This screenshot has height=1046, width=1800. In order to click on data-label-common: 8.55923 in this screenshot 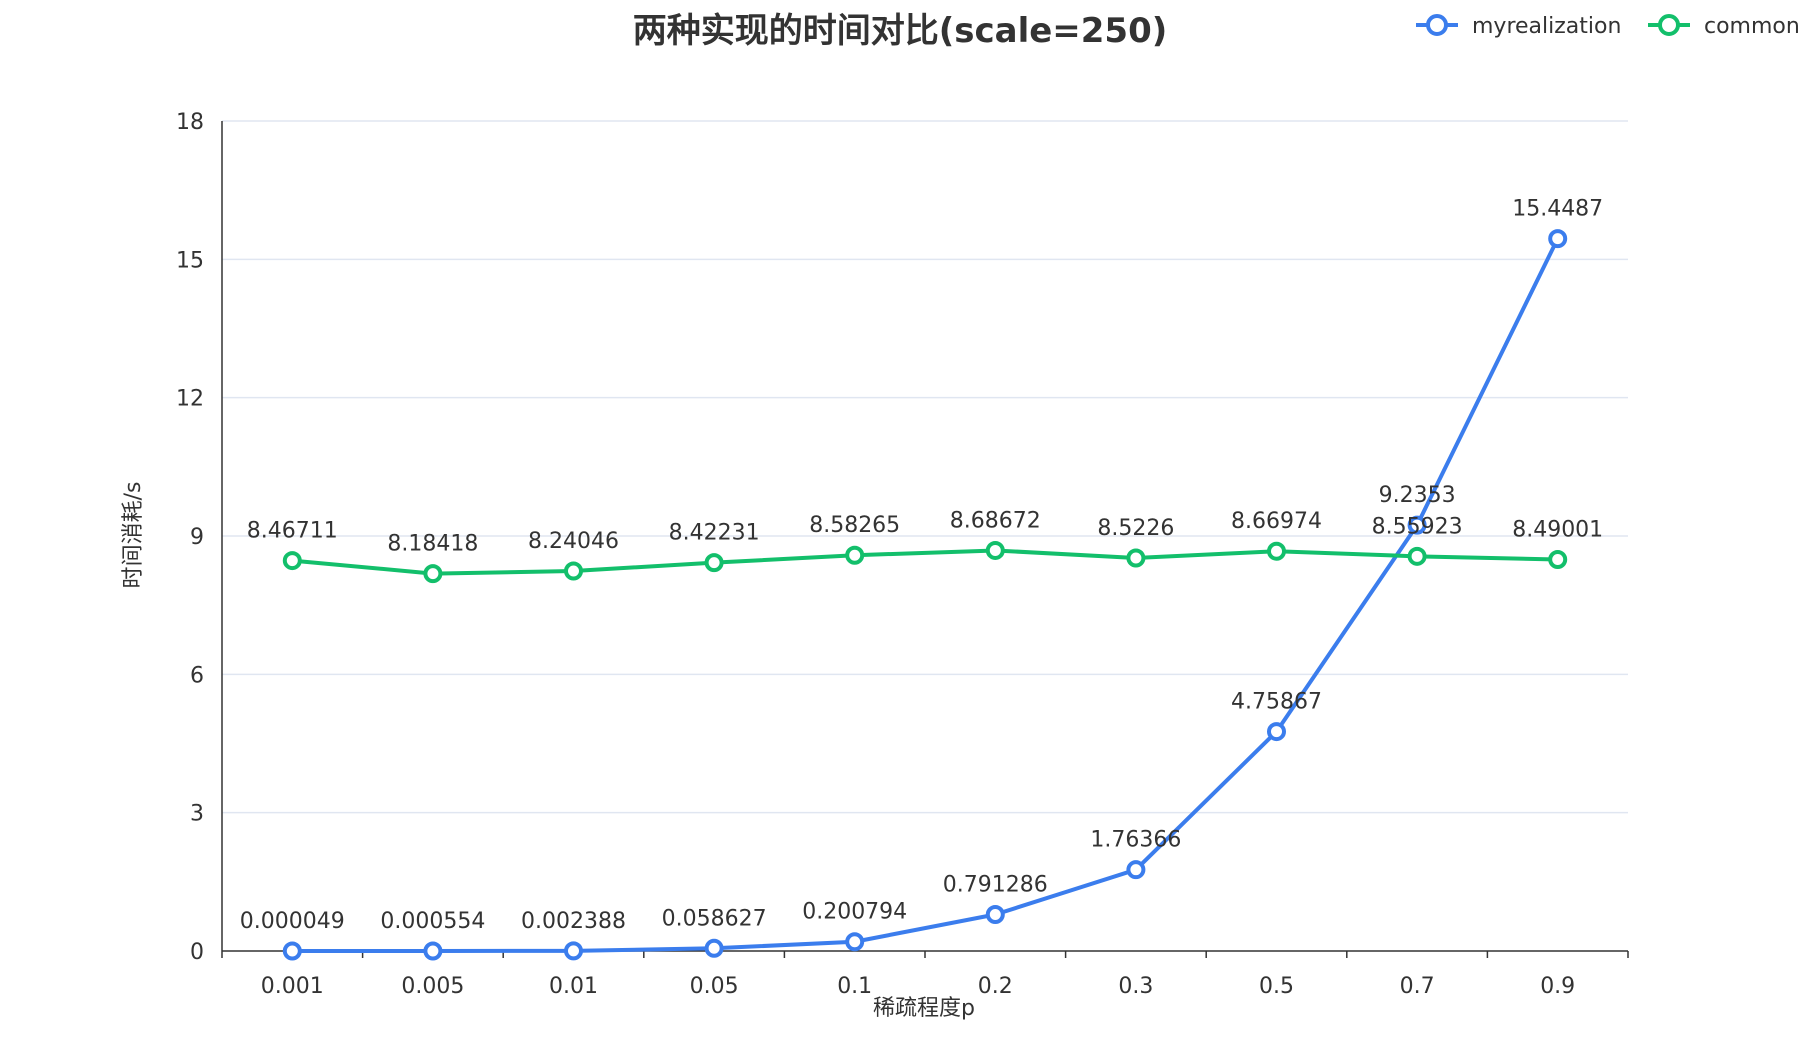, I will do `click(1417, 526)`.